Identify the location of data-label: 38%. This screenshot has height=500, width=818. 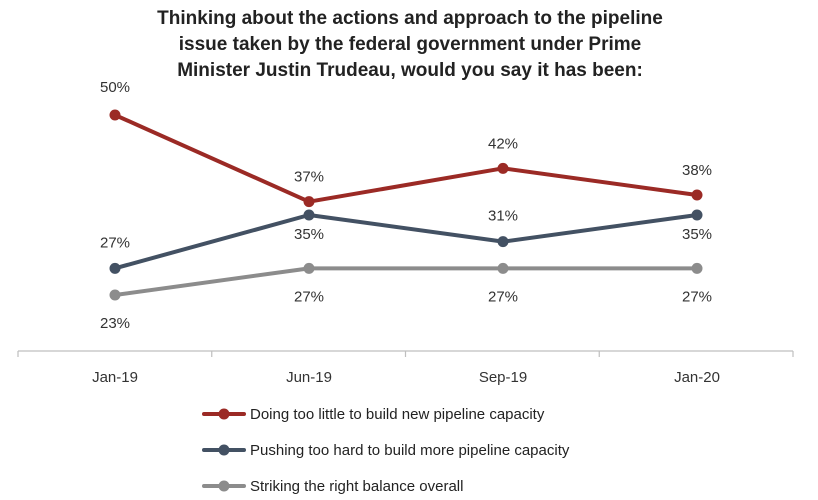
(697, 170).